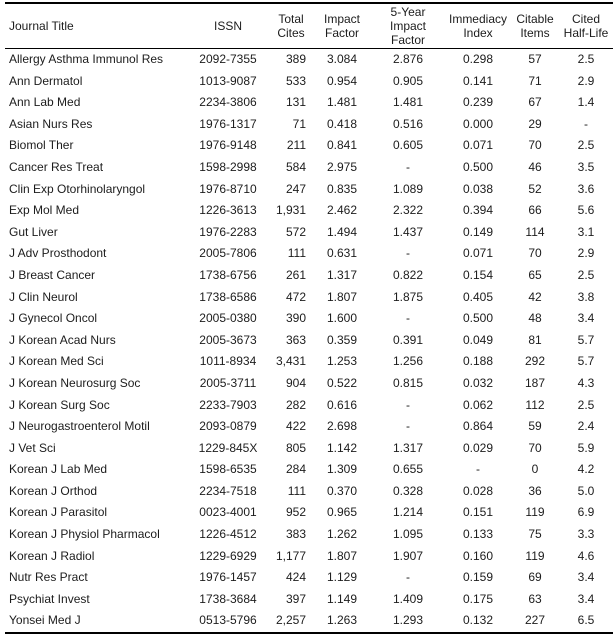  What do you see at coordinates (342, 447) in the screenshot?
I see `cell-impact_factor: 1.142` at bounding box center [342, 447].